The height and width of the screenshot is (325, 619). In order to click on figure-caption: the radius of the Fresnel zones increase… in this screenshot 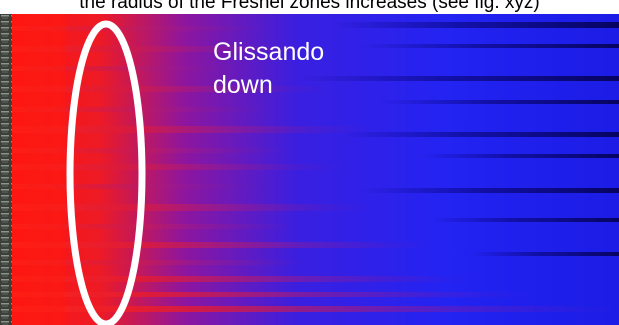, I will do `click(309, 7)`.